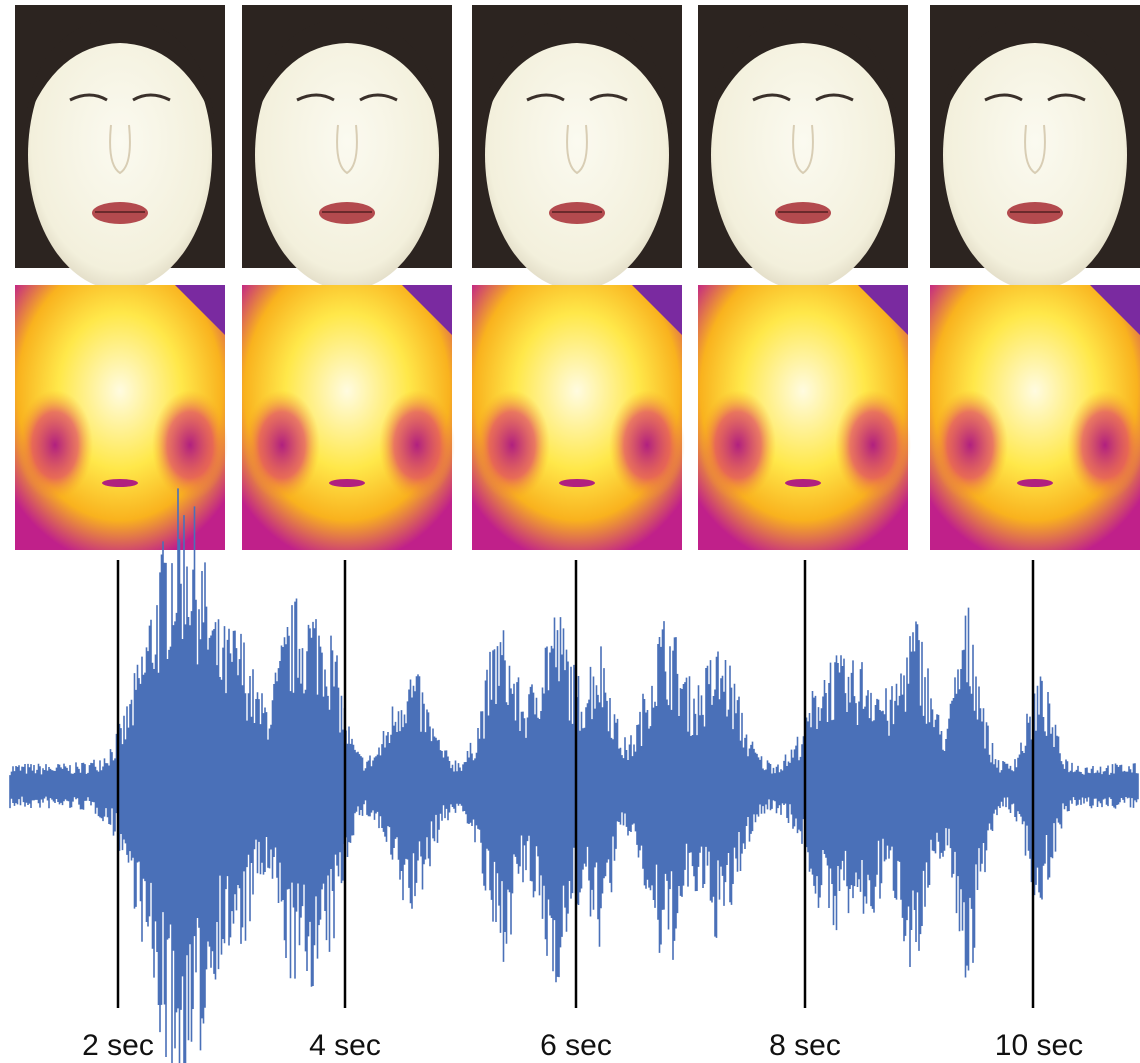 This screenshot has height=1063, width=1140. Describe the element at coordinates (805, 1045) in the screenshot. I see `time-label: 8 sec` at that location.